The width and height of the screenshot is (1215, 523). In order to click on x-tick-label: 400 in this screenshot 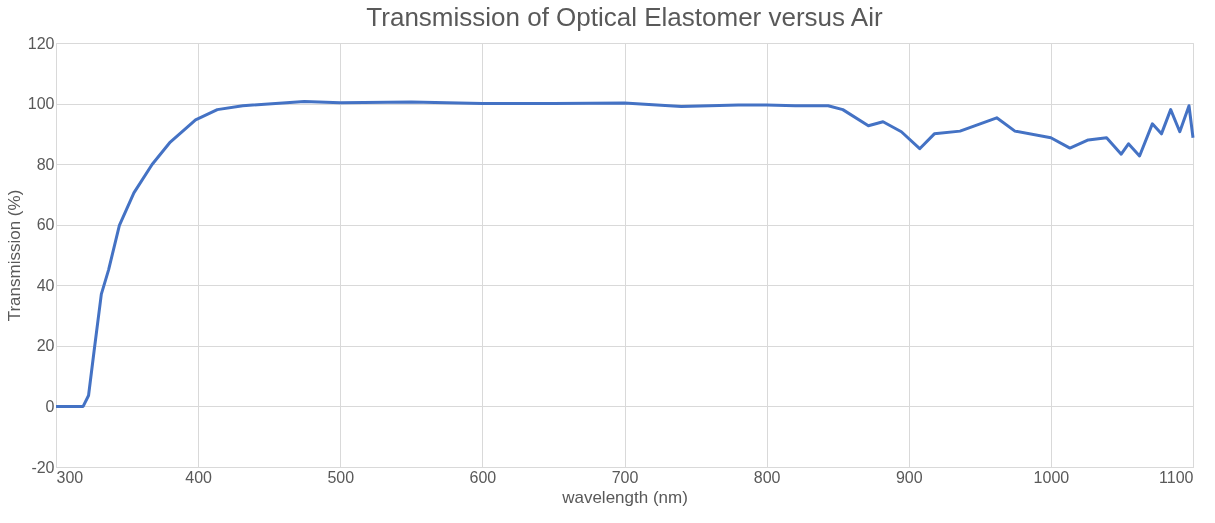, I will do `click(199, 477)`.